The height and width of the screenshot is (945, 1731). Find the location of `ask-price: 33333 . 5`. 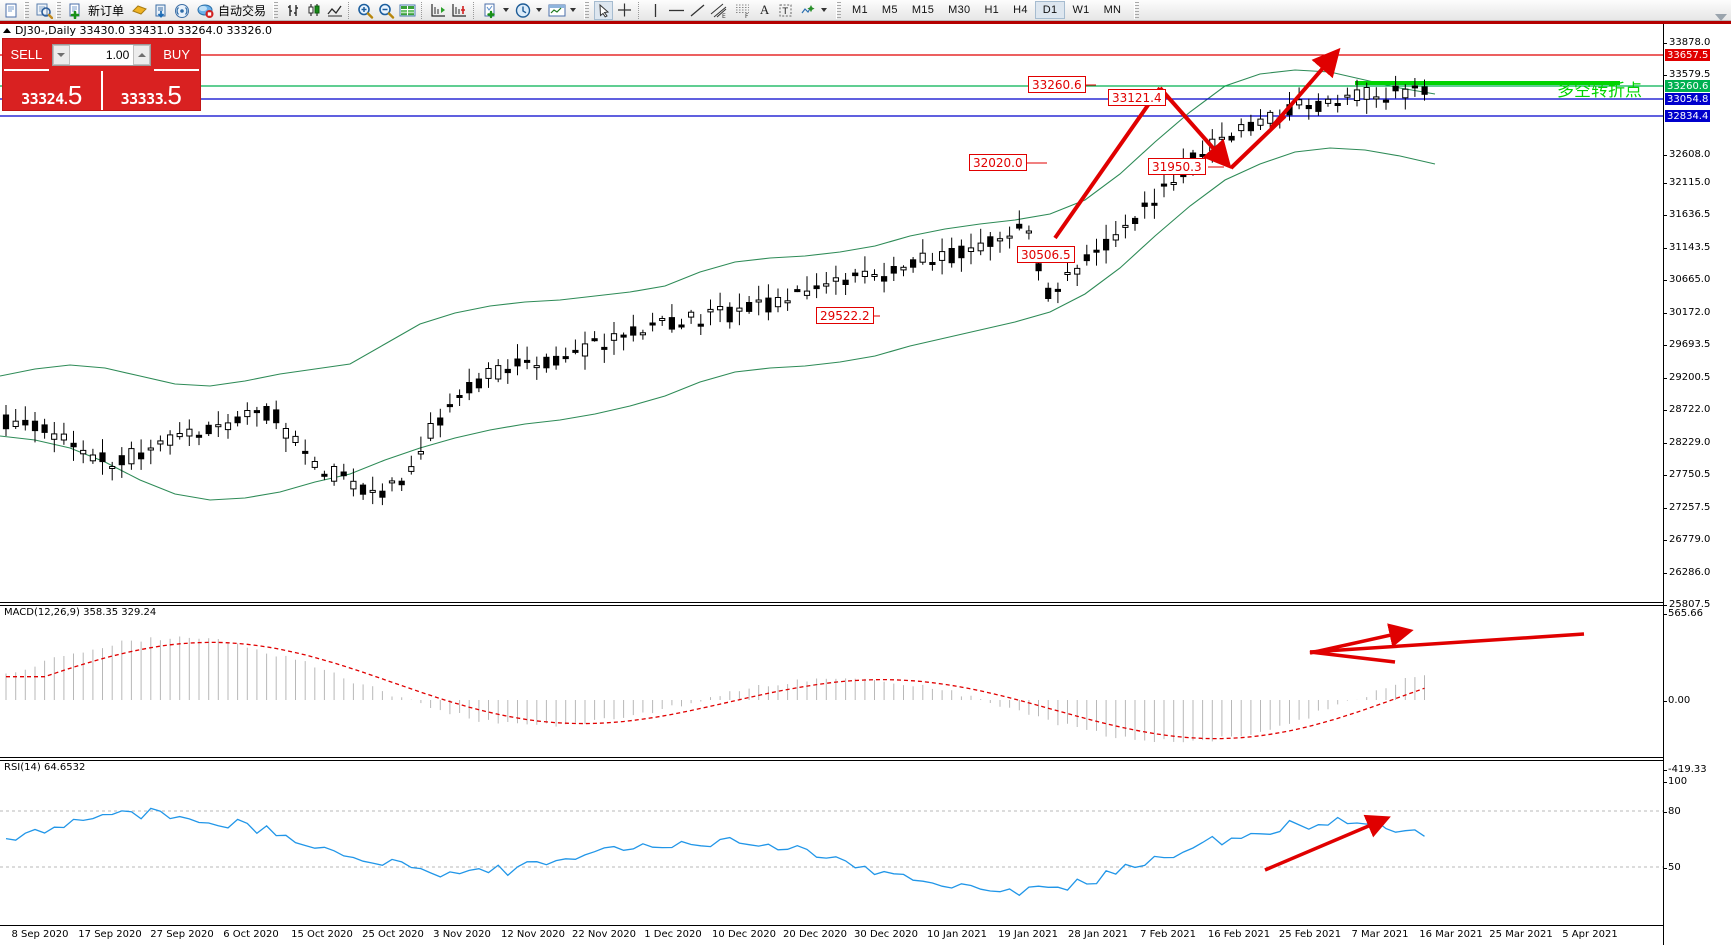

ask-price: 33333 . 5 is located at coordinates (152, 90).